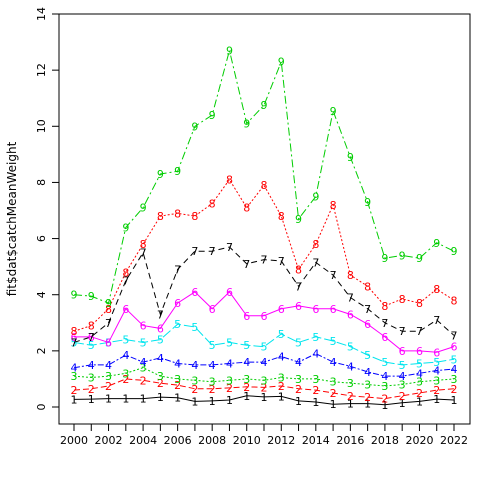 This screenshot has width=480, height=484. What do you see at coordinates (109, 440) in the screenshot?
I see `x-tick-label: 2002` at bounding box center [109, 440].